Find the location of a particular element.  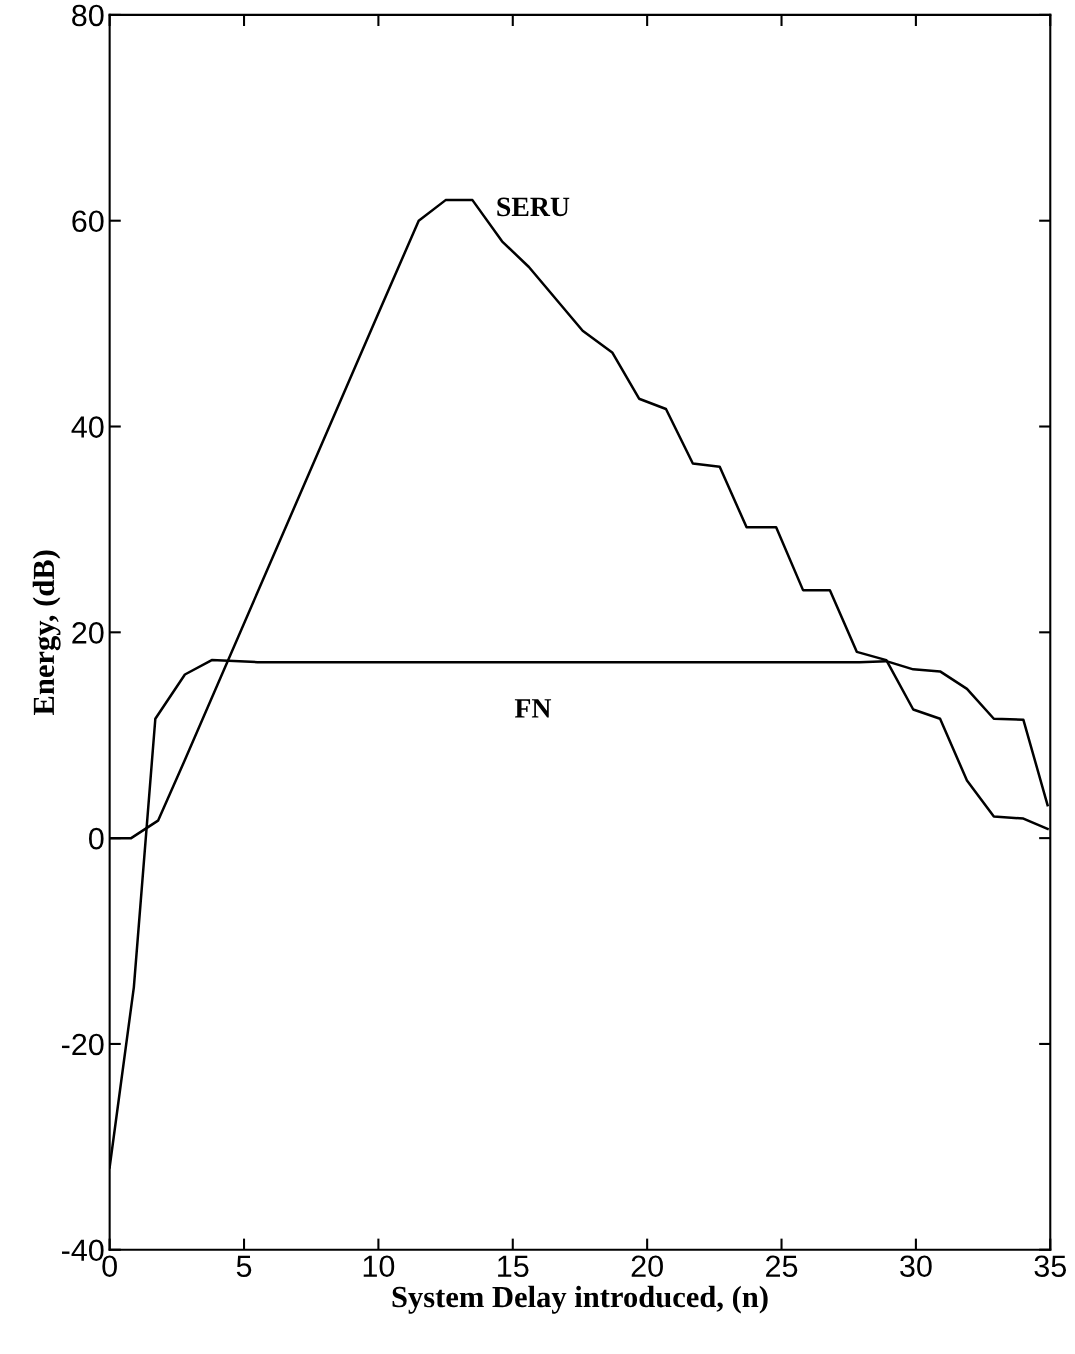

y-tick-label: 20 is located at coordinates (88, 633).